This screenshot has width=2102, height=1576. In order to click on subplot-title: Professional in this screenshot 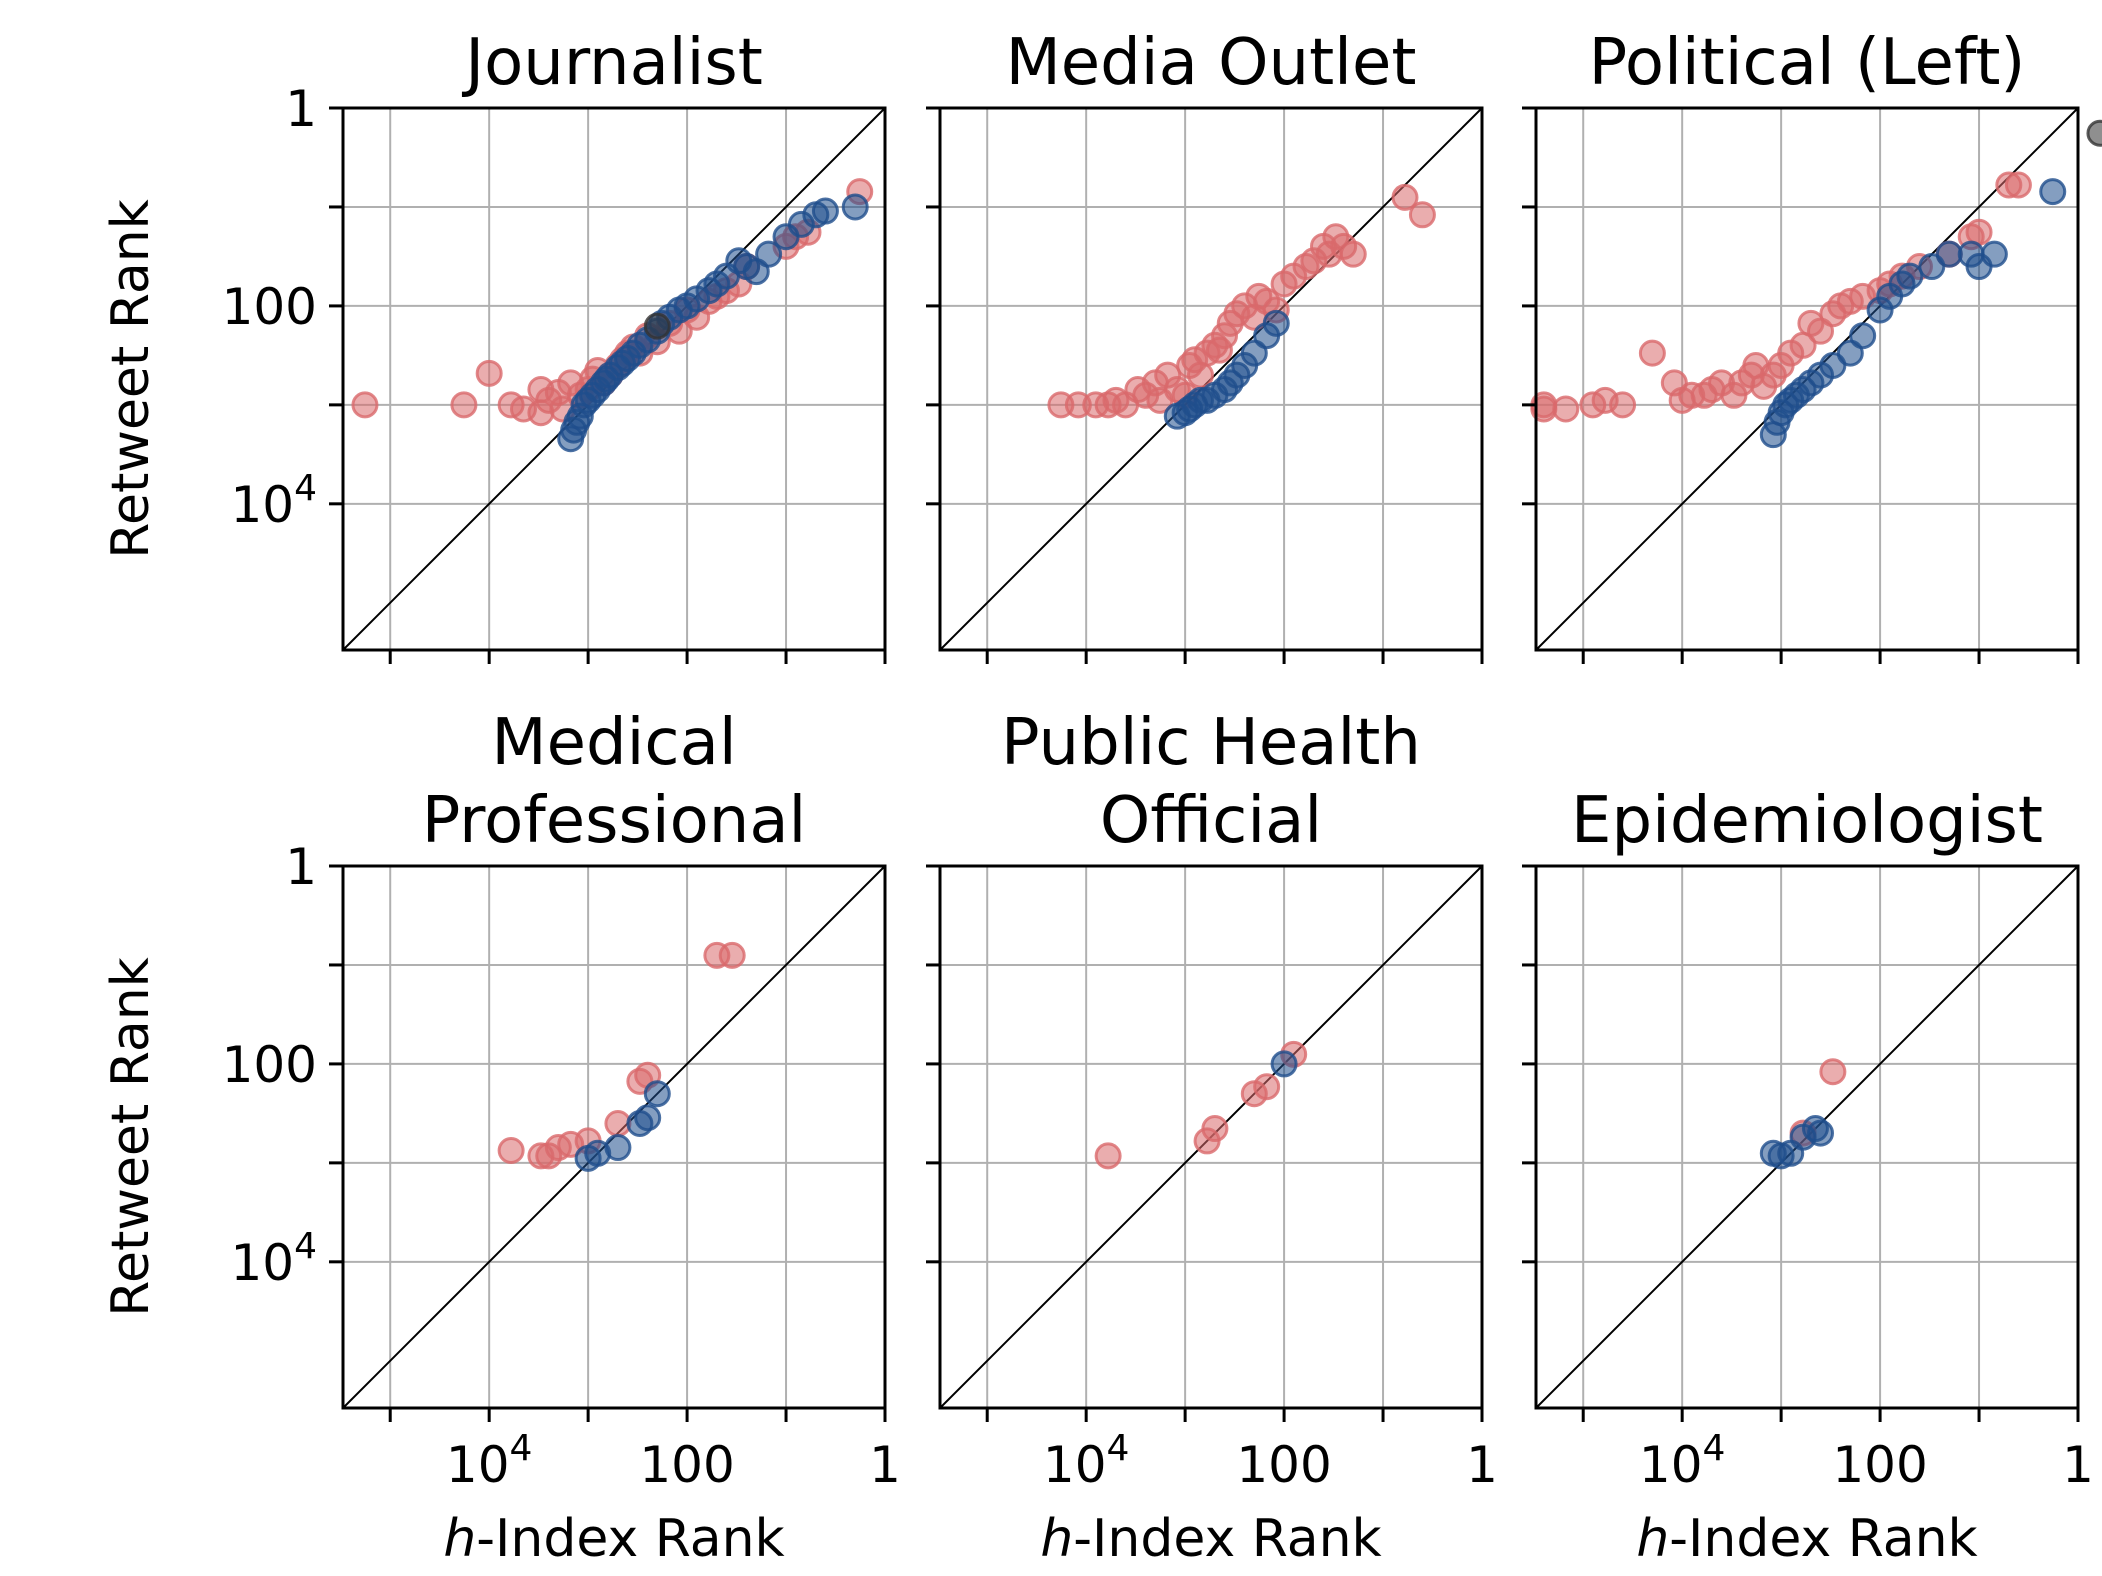, I will do `click(614, 821)`.